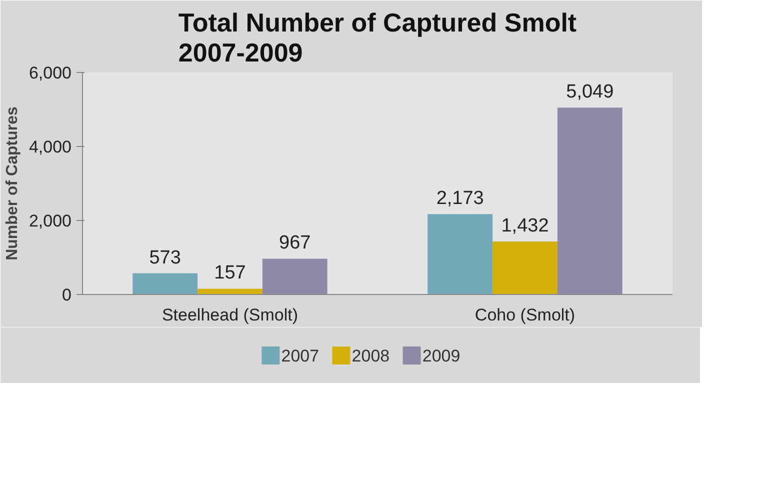 The height and width of the screenshot is (493, 770). Describe the element at coordinates (525, 315) in the screenshot. I see `x-tick-label: Coho (Smolt)` at that location.